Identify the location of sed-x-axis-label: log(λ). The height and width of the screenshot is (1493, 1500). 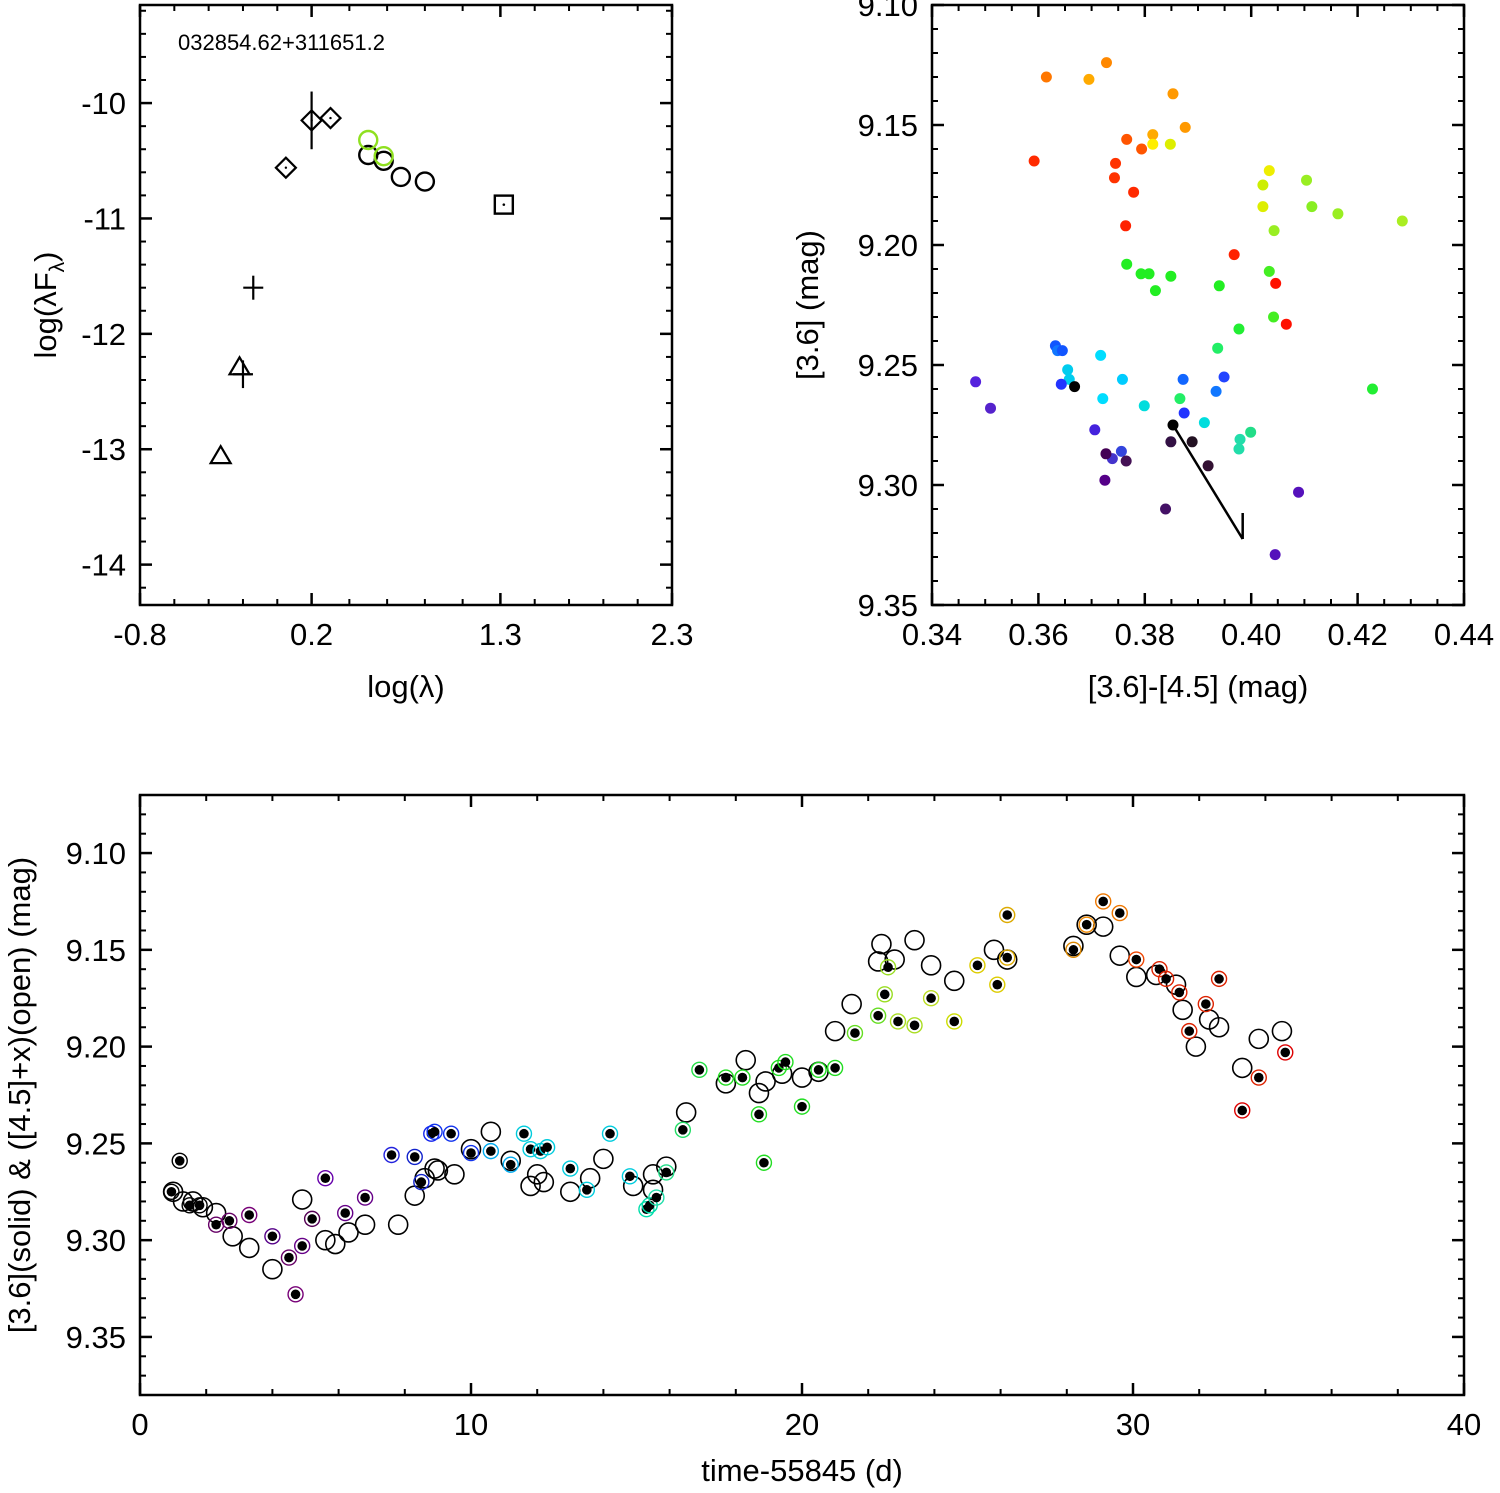
(406, 686).